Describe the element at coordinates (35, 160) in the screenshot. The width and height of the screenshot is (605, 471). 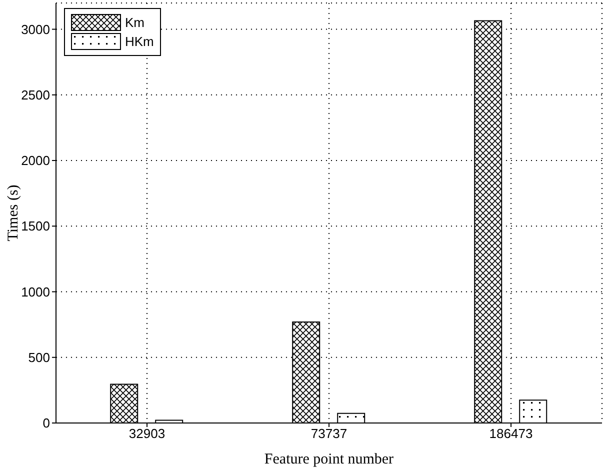
I see `y-tick-label: 2000` at that location.